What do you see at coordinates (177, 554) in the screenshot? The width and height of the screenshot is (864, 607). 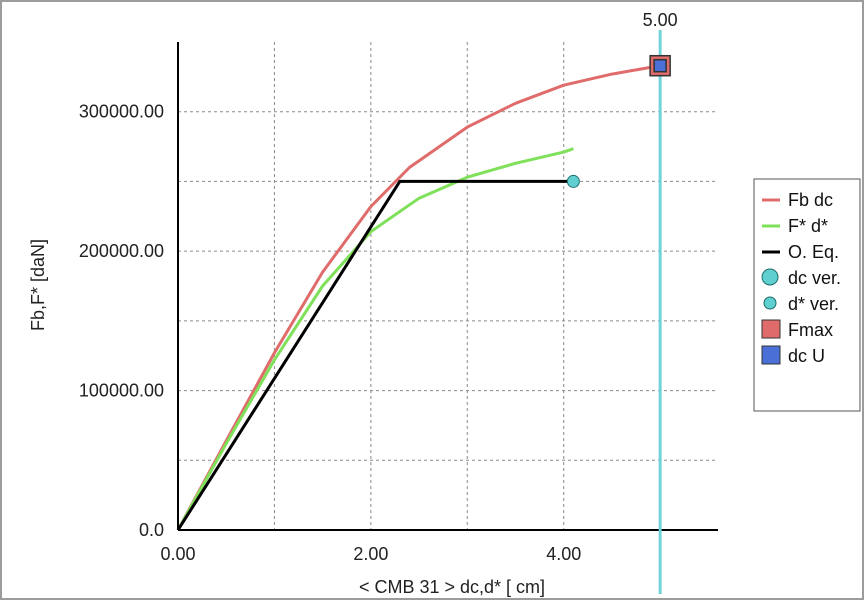 I see `x-tick-label: 0.00` at bounding box center [177, 554].